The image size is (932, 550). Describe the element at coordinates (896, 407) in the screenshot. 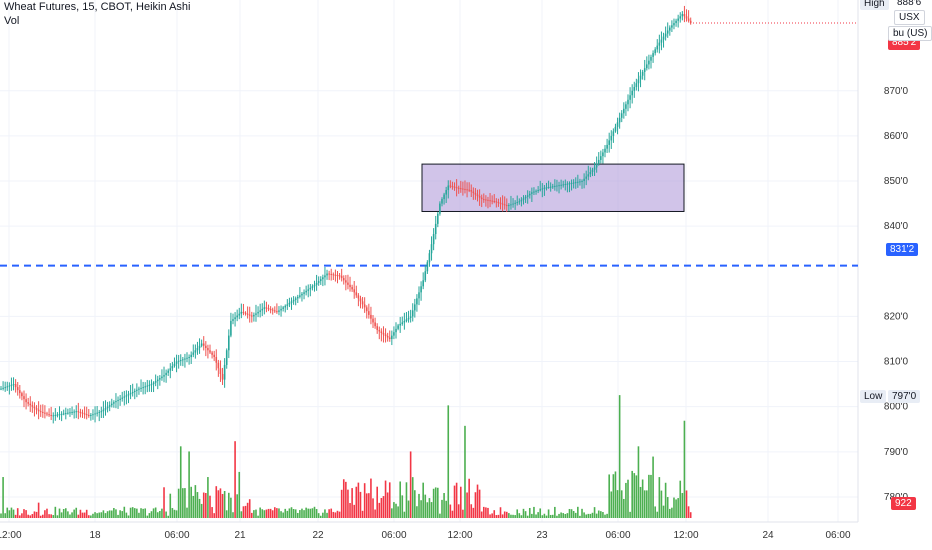

I see `price-tick-label: 800'0` at that location.